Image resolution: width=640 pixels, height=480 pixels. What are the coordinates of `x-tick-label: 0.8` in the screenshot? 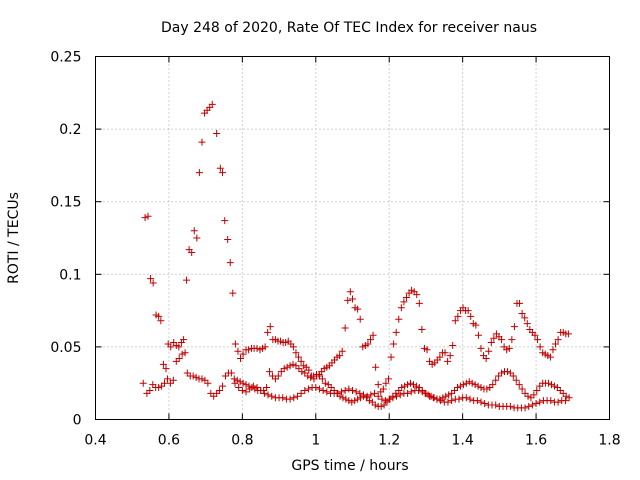 It's located at (242, 441).